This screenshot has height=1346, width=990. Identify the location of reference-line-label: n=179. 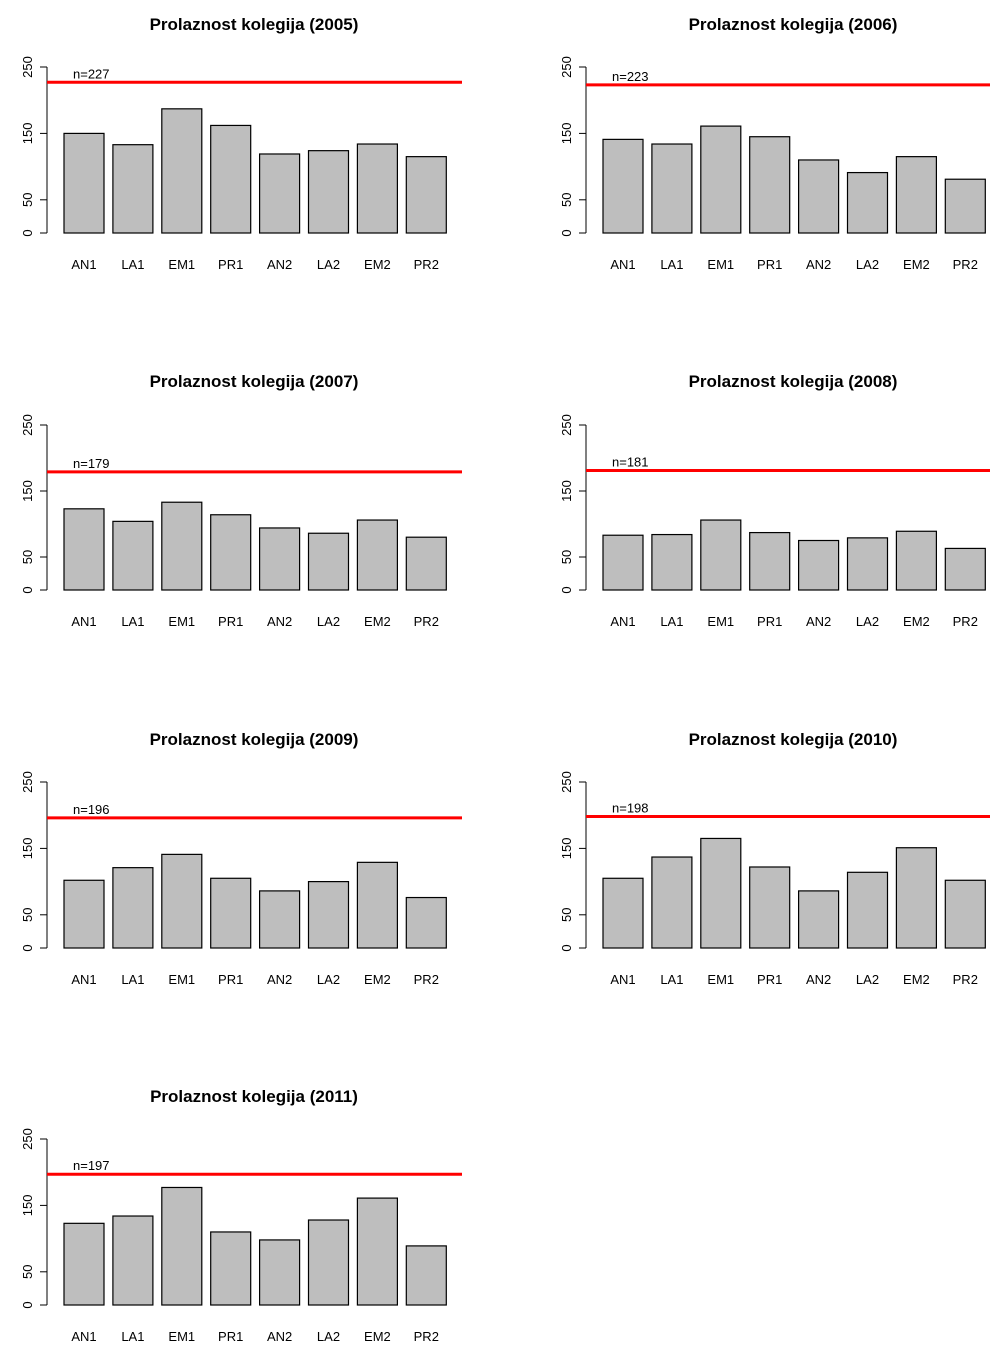
(91, 463).